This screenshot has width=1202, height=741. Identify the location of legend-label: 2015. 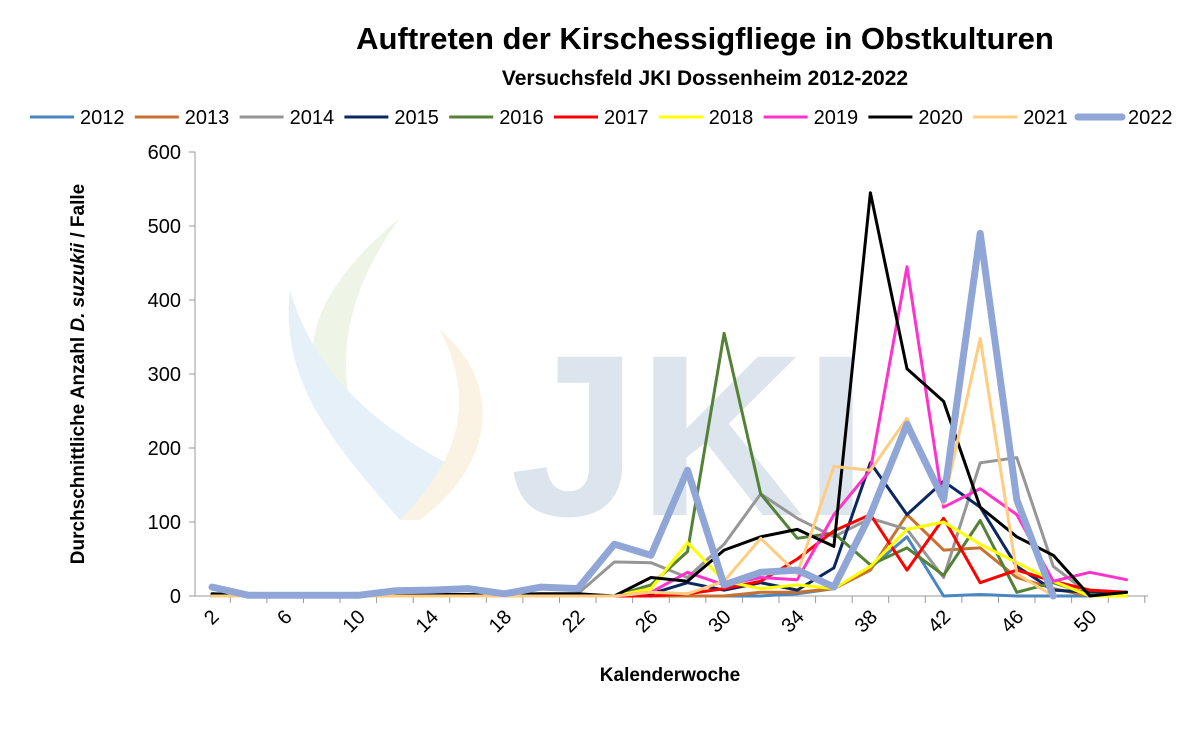
(416, 118).